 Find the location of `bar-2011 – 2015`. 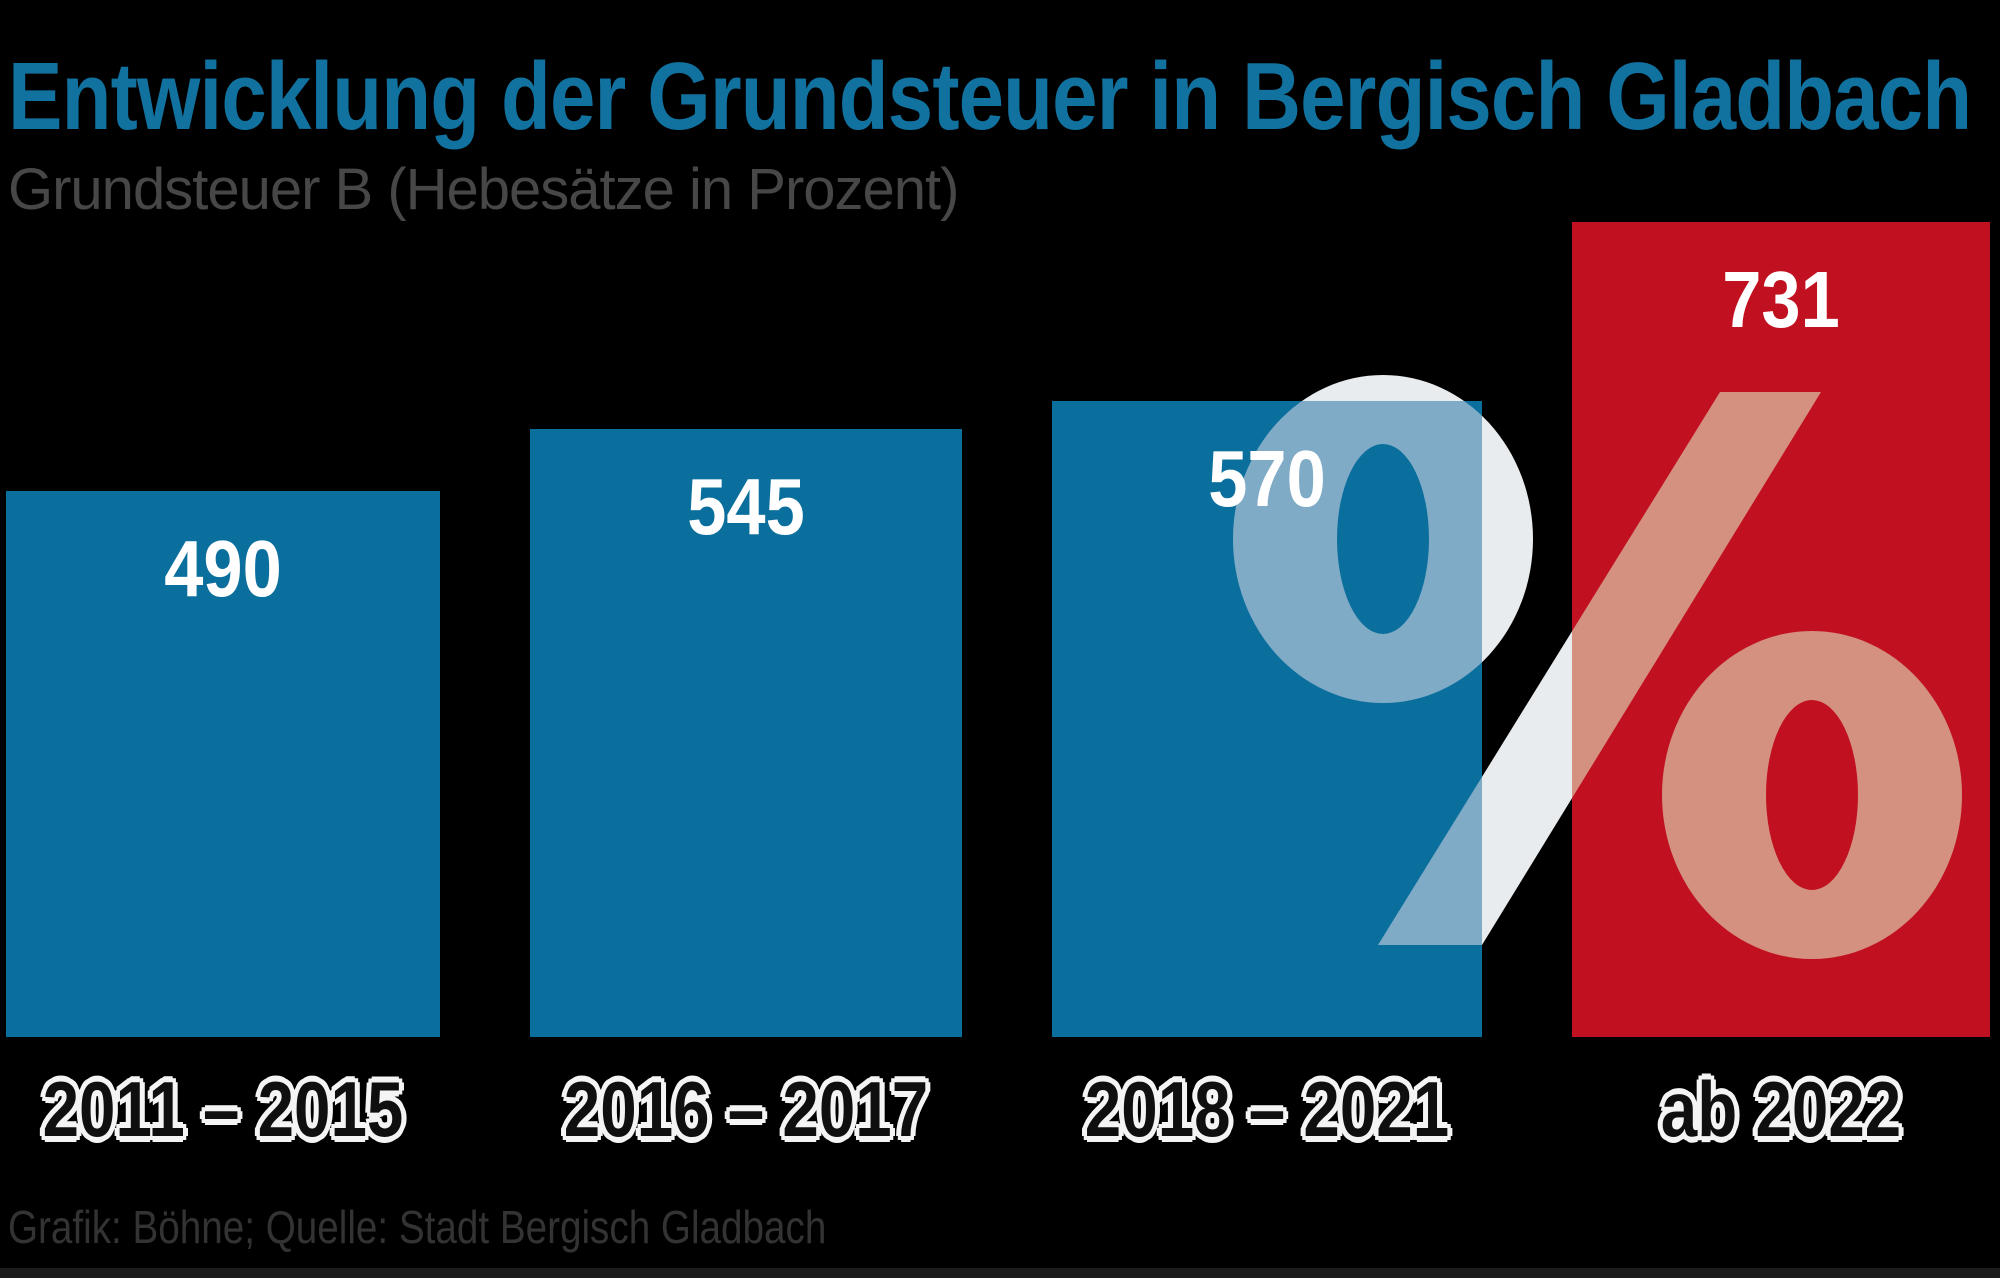

bar-2011 – 2015 is located at coordinates (223, 764).